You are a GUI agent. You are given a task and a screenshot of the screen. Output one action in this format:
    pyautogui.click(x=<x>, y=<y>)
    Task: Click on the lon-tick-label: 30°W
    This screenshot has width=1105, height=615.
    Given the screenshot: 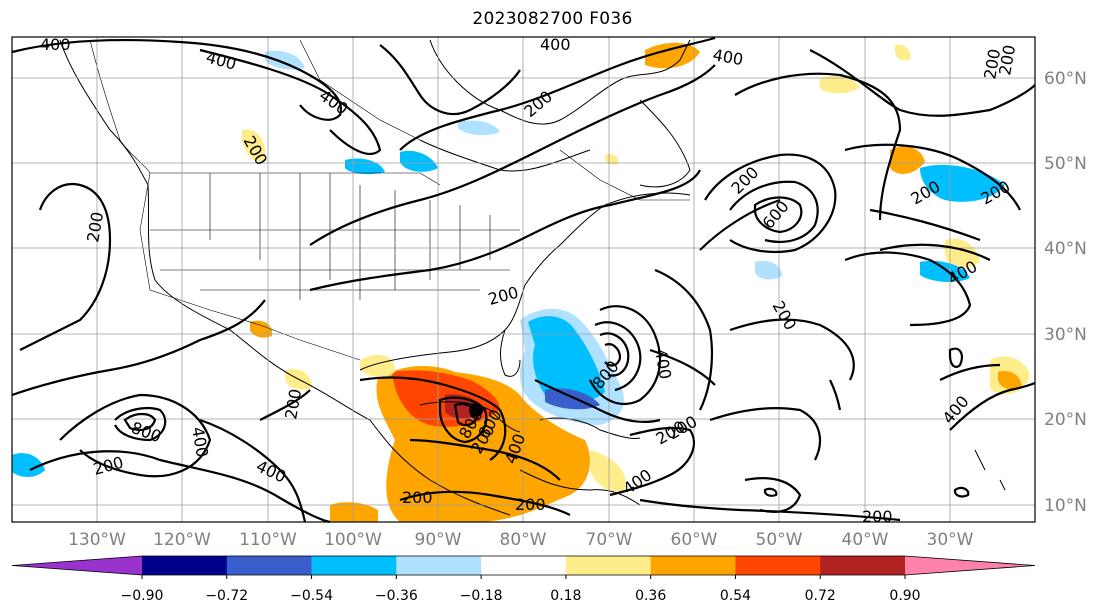 What is the action you would take?
    pyautogui.click(x=950, y=540)
    